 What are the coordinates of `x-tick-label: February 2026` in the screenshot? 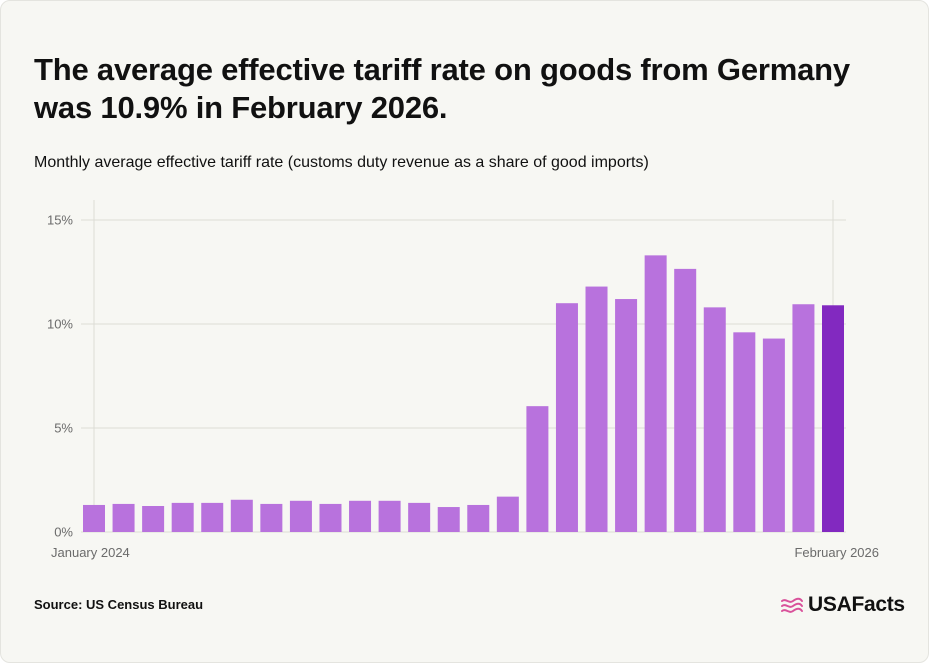 It's located at (836, 552).